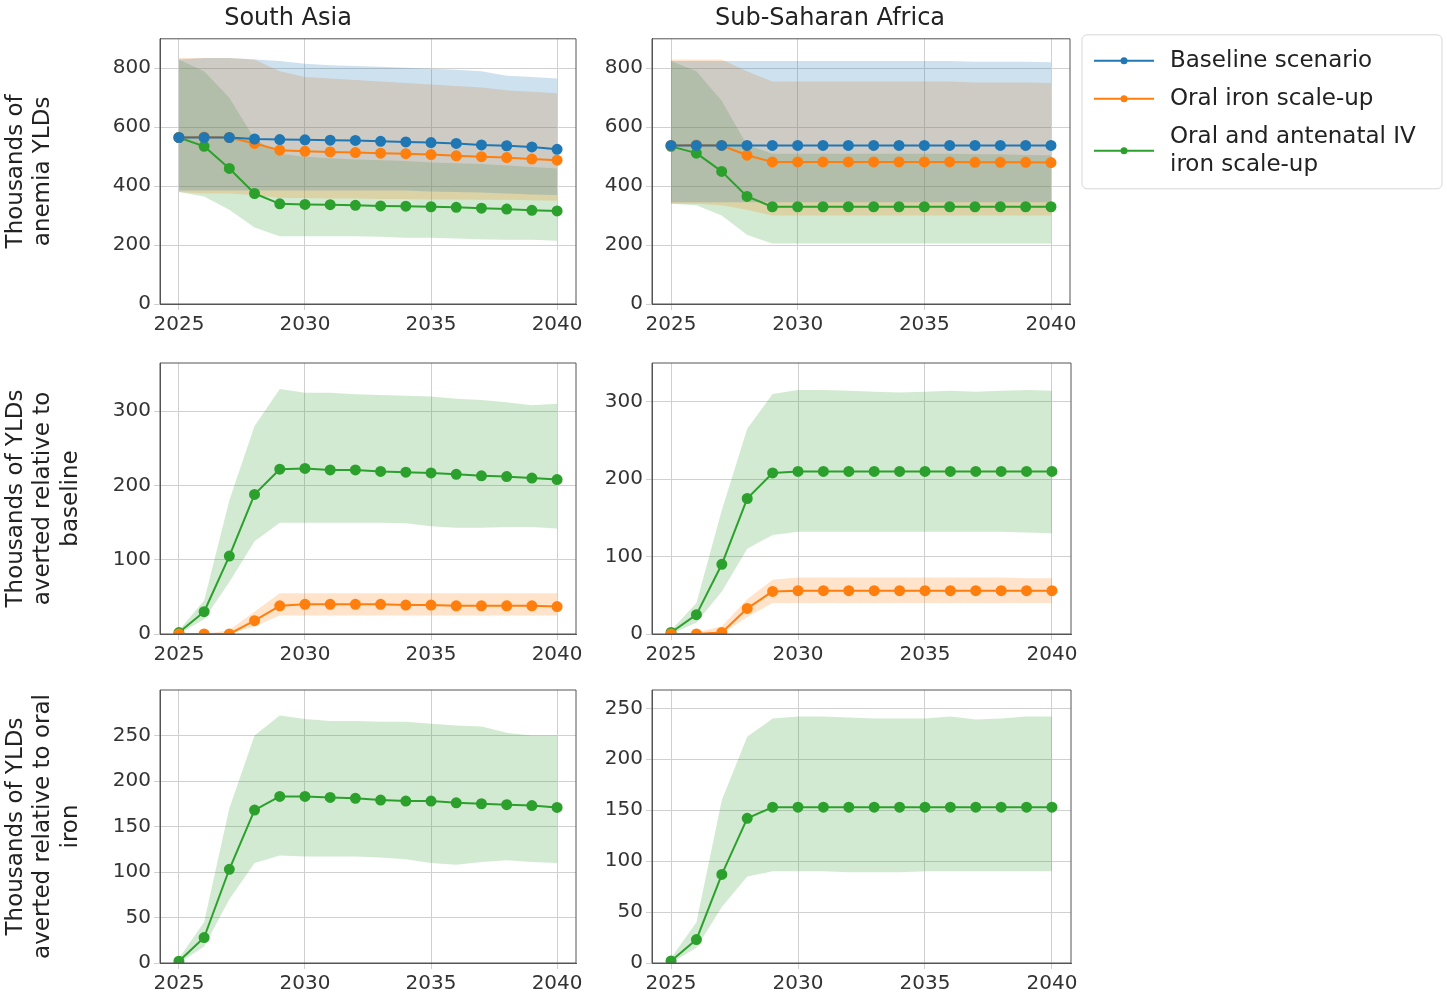  Describe the element at coordinates (830, 16) in the screenshot. I see `chart-title: Sub-Saharan Africa` at that location.